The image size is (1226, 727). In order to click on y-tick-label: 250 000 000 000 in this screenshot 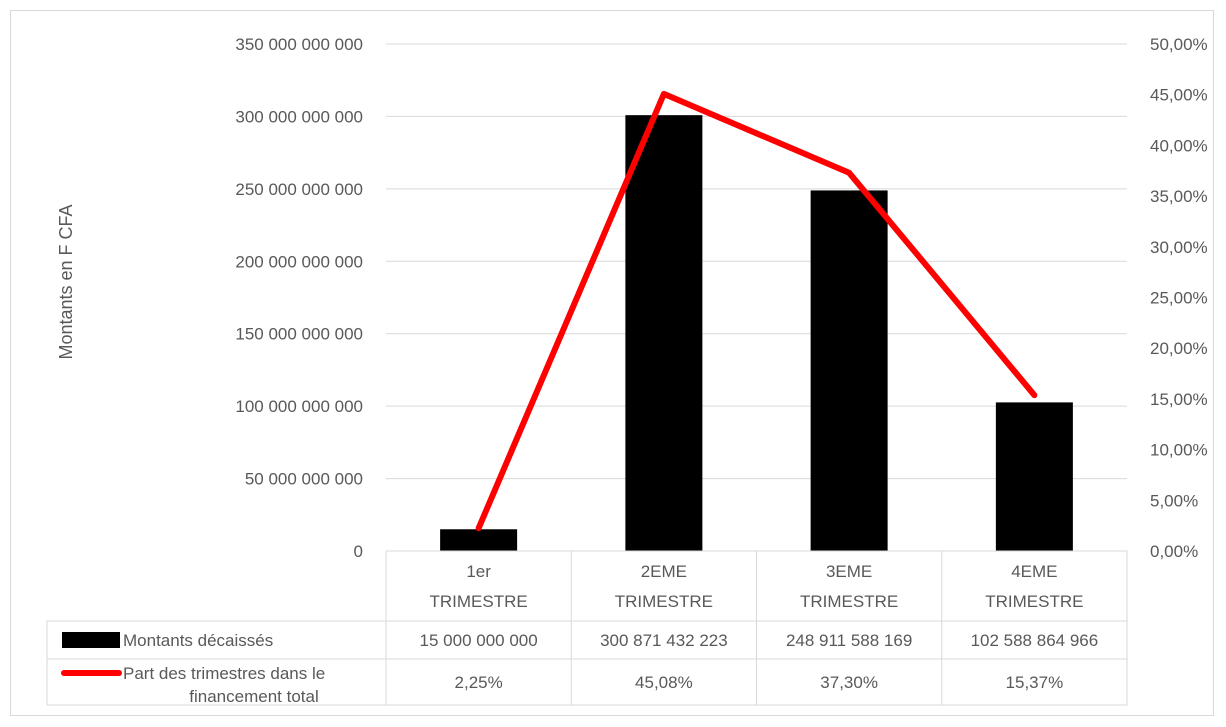, I will do `click(299, 189)`.